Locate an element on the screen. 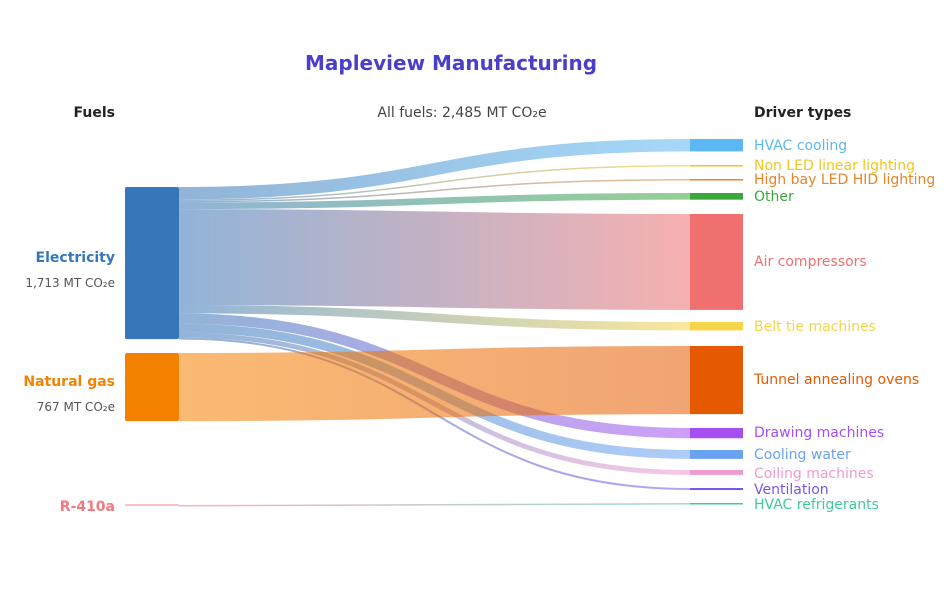 The image size is (952, 591). source-node-natural-gas is located at coordinates (152, 387).